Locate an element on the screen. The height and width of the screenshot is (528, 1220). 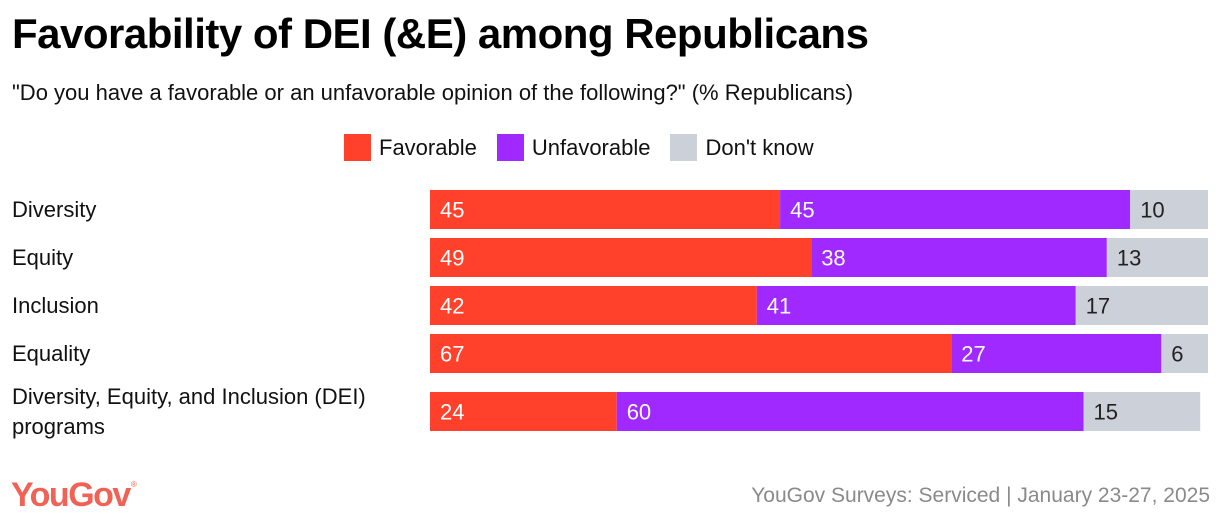
category-label-inclusion: Inclusion is located at coordinates (55, 306).